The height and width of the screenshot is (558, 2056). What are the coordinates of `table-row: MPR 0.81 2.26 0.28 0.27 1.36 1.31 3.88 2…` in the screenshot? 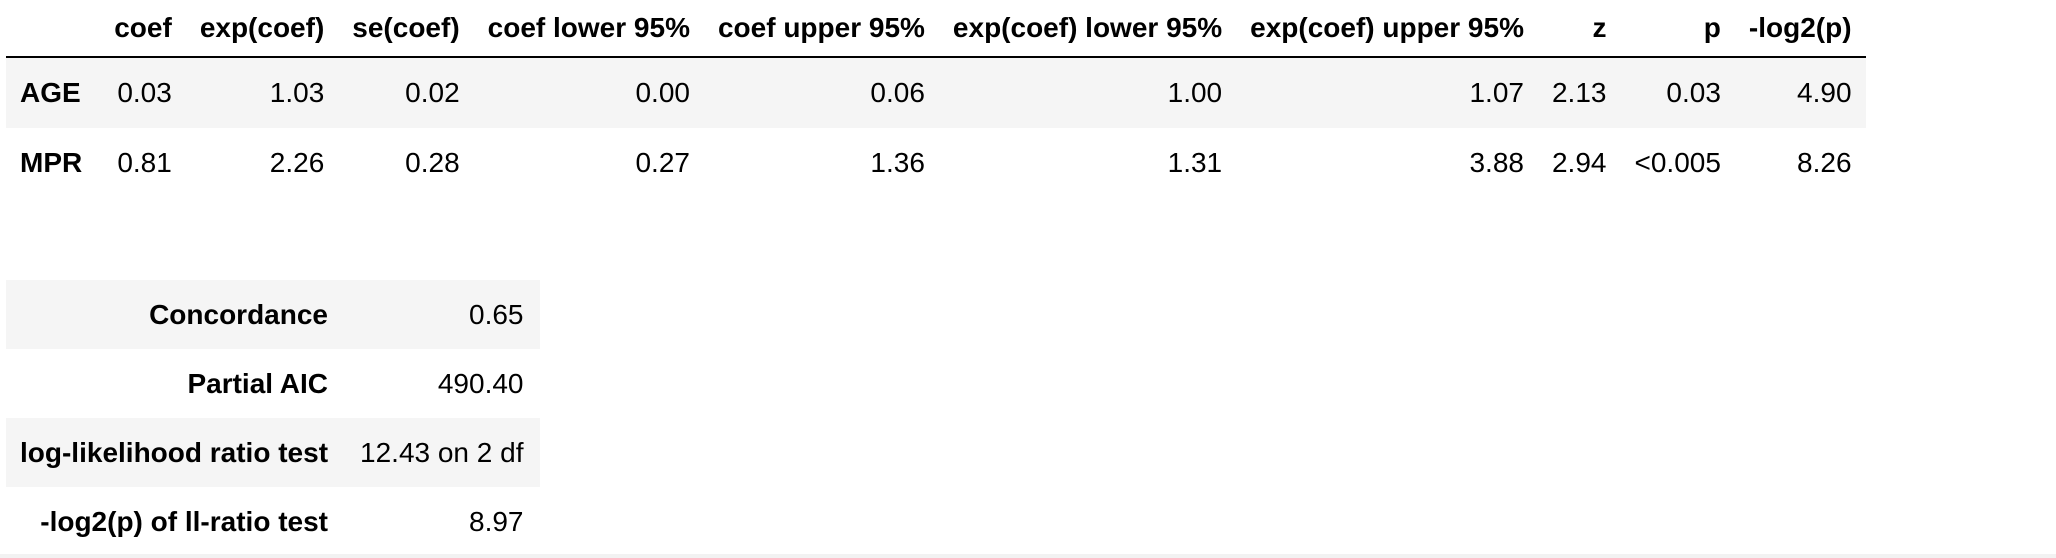 It's located at (936, 163).